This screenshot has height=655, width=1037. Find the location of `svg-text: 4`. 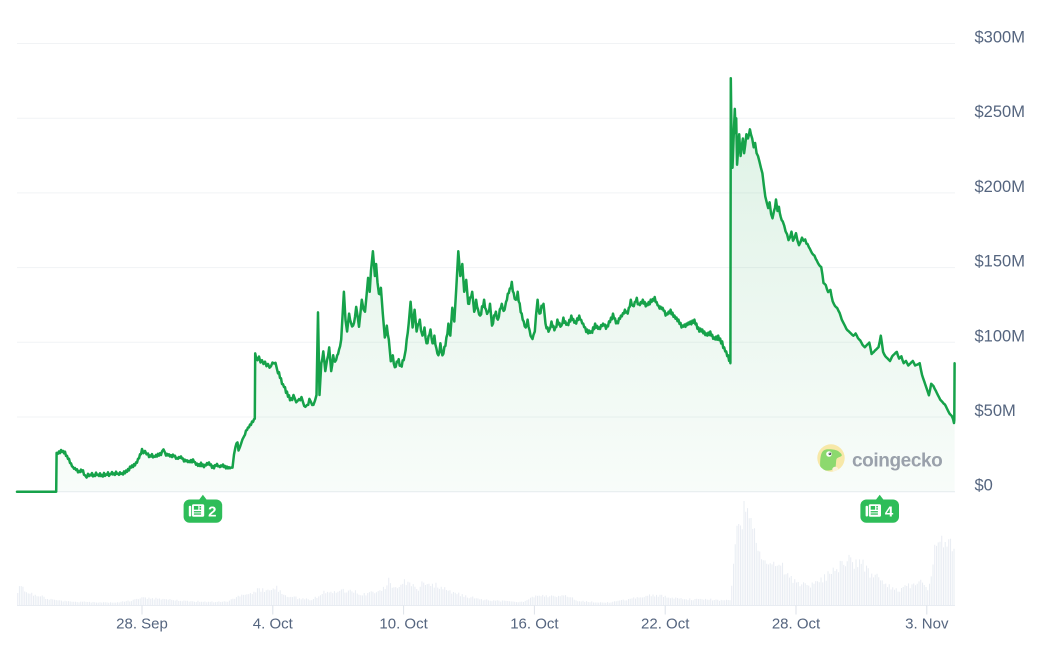

svg-text: 4 is located at coordinates (889, 512).